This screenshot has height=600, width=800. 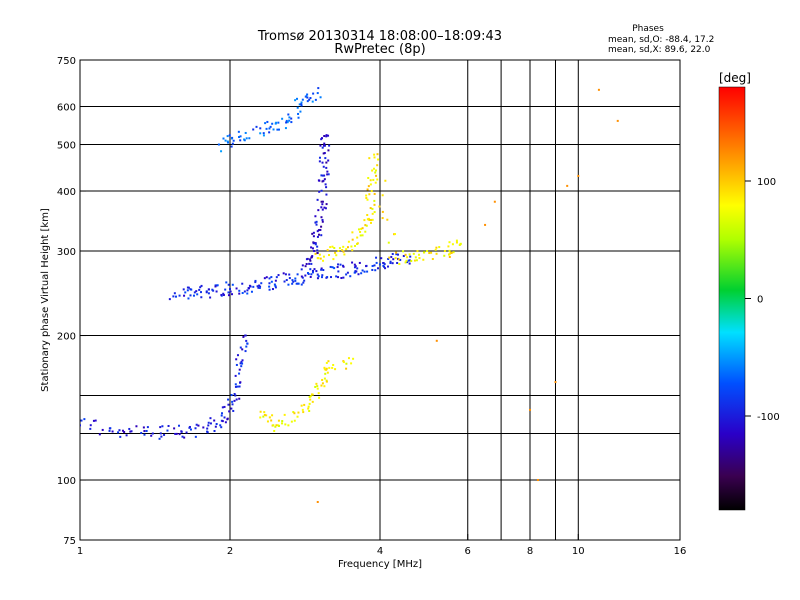 What do you see at coordinates (768, 417) in the screenshot?
I see `colorbar-tick-label: -100` at bounding box center [768, 417].